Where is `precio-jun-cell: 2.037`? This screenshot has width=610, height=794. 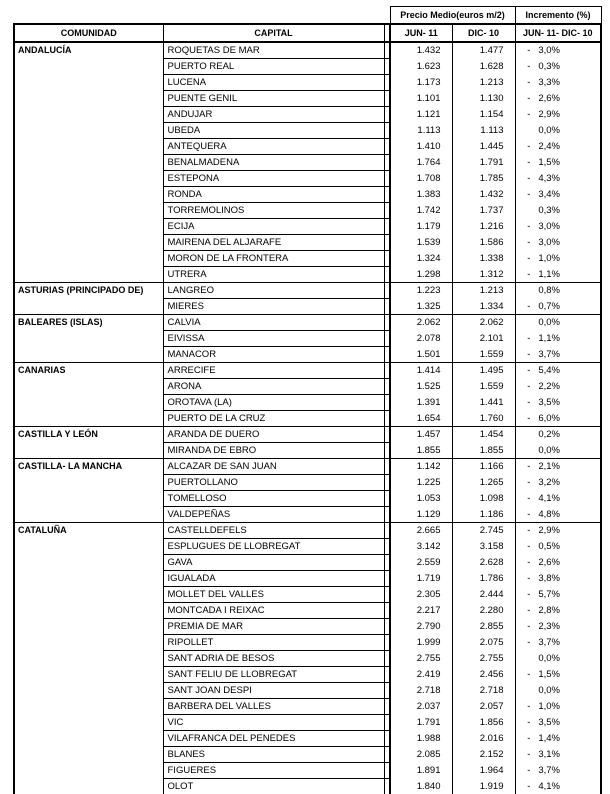
precio-jun-cell: 2.037 is located at coordinates (421, 706).